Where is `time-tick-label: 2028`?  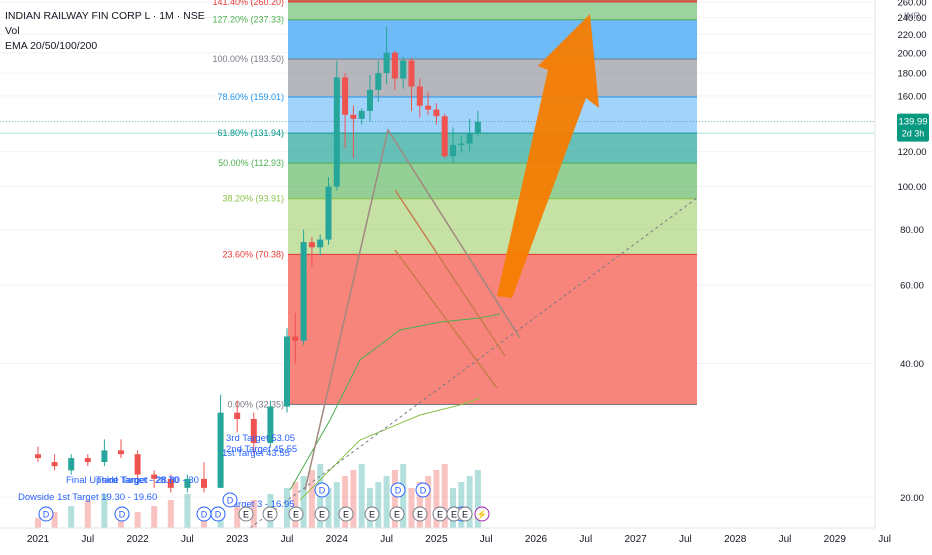
time-tick-label: 2028 is located at coordinates (735, 539).